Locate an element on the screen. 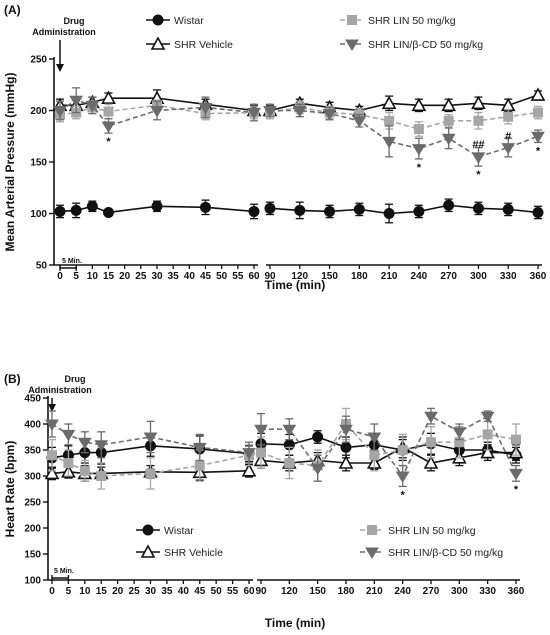 Image resolution: width=550 pixels, height=635 pixels. x-tick-label: 50 is located at coordinates (217, 591).